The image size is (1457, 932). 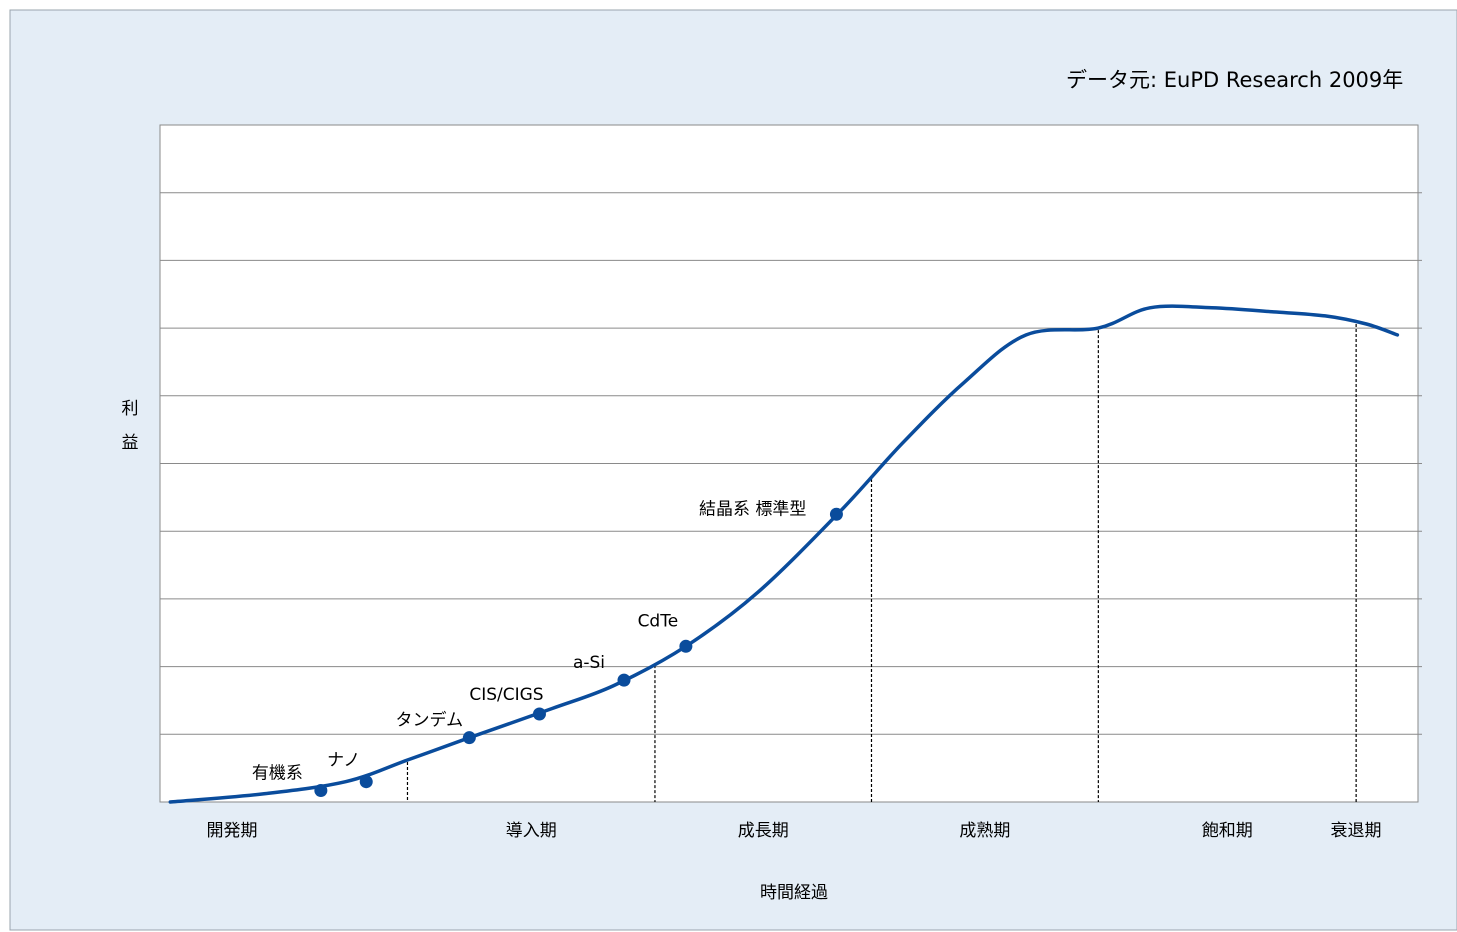 What do you see at coordinates (506, 695) in the screenshot?
I see `point-label-4: CIS/CIGS` at bounding box center [506, 695].